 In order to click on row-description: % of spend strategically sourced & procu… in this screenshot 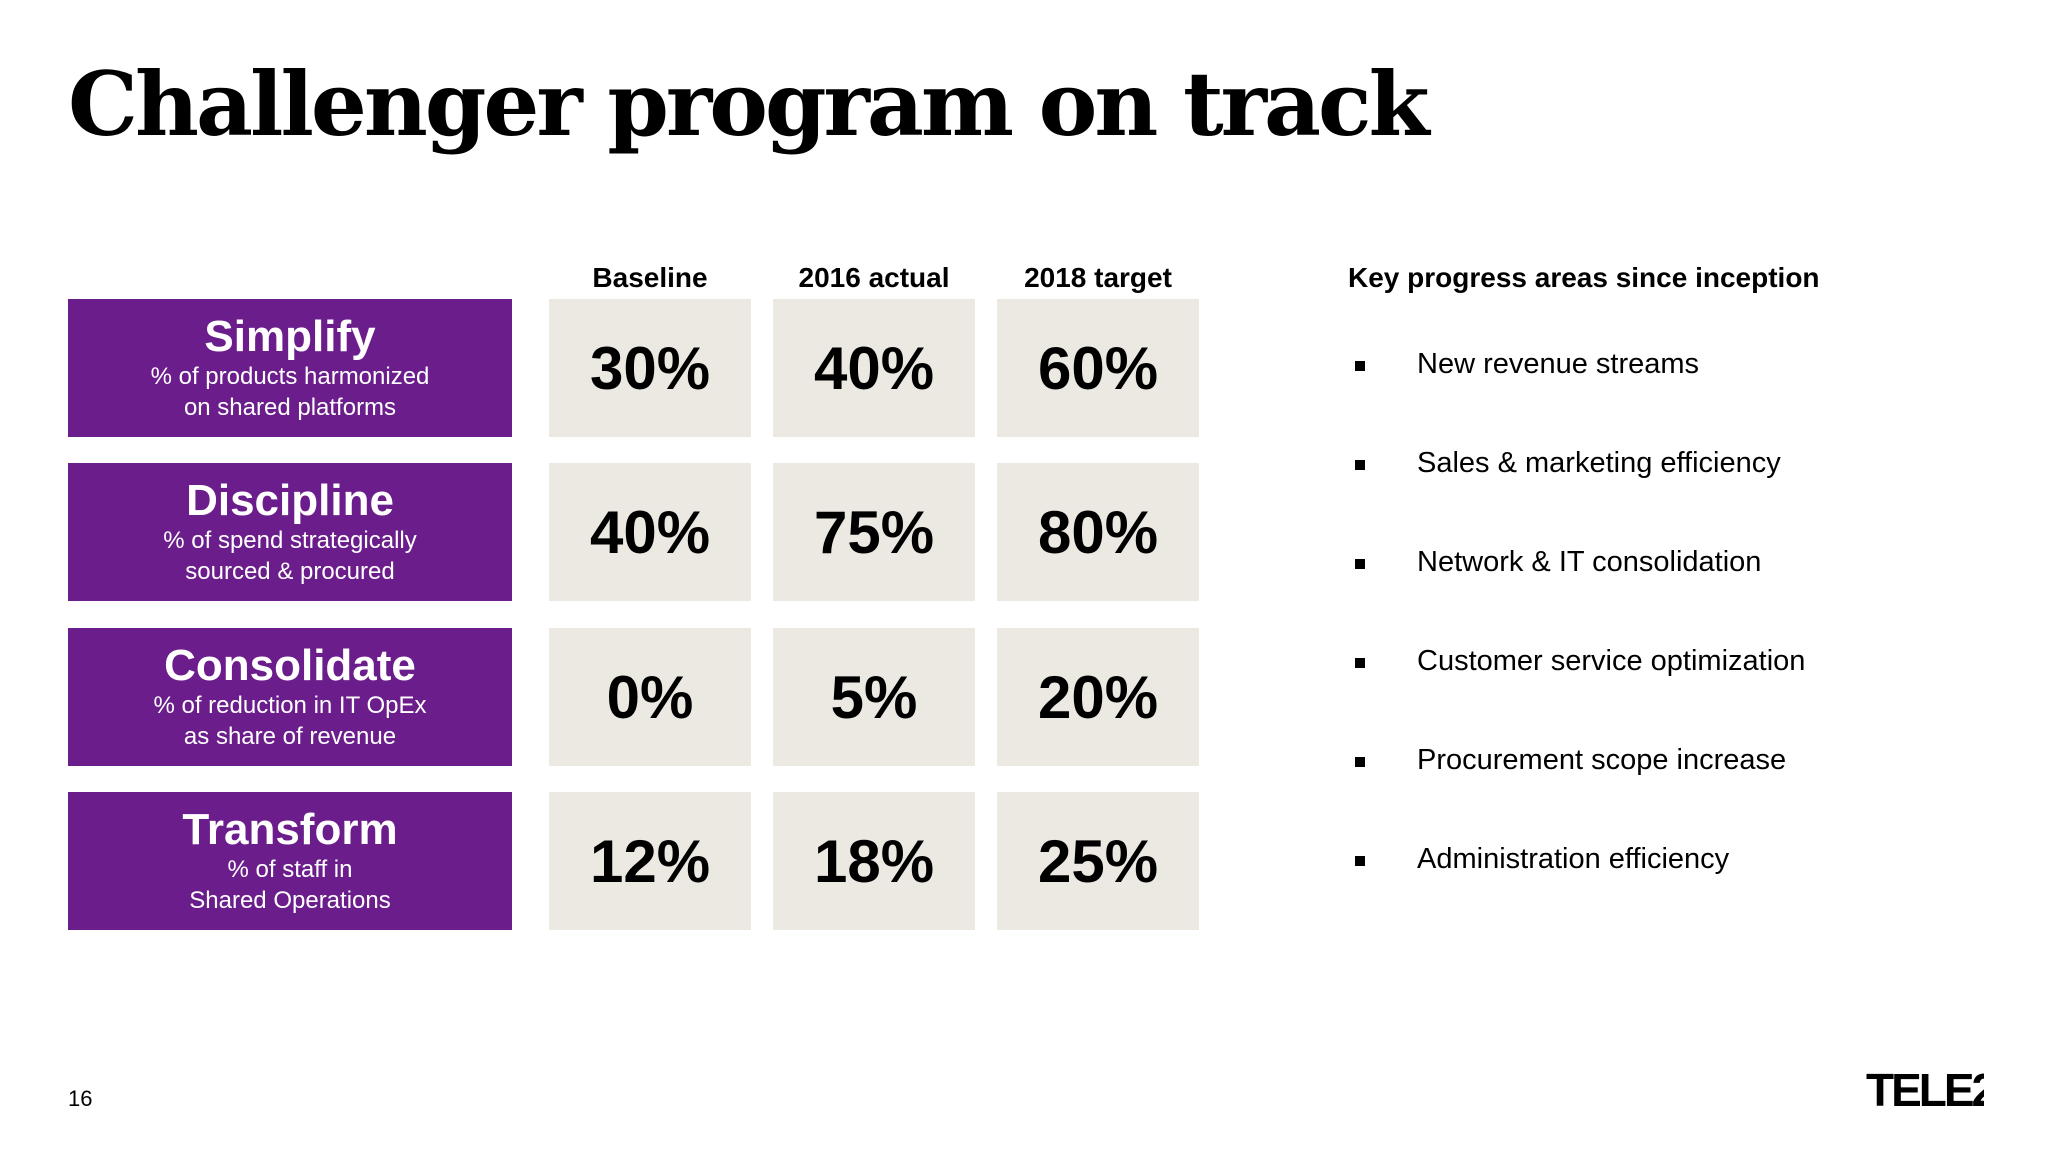, I will do `click(290, 556)`.